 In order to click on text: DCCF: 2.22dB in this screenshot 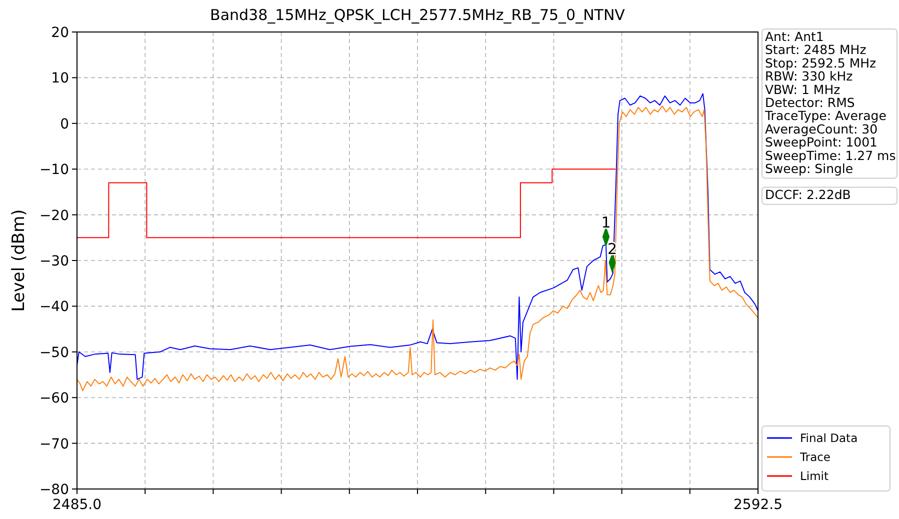, I will do `click(808, 194)`.